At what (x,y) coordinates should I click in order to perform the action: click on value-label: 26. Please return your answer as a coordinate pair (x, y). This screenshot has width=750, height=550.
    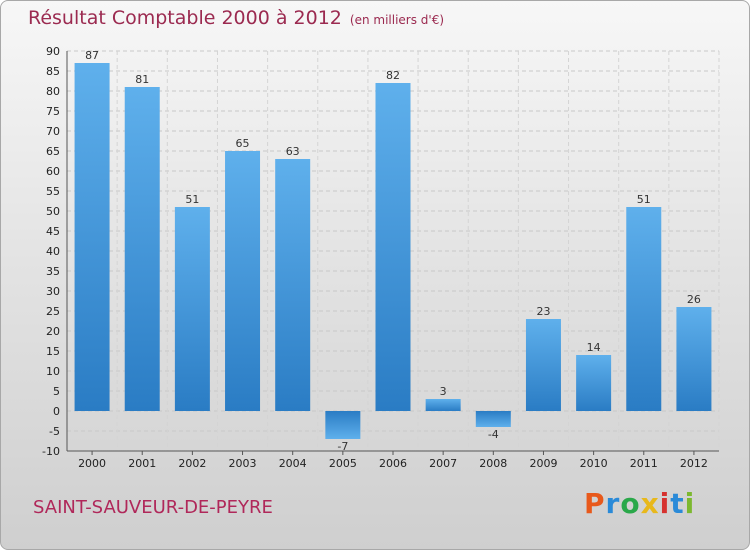
    Looking at the image, I should click on (694, 299).